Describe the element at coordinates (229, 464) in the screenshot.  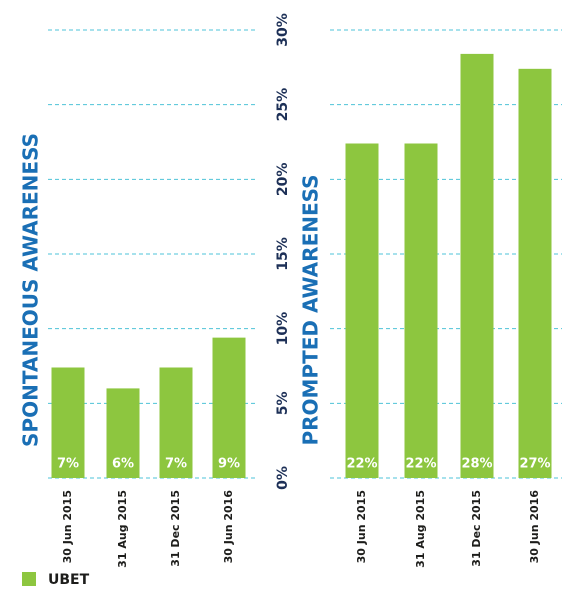
I see `value-label: 9%` at that location.